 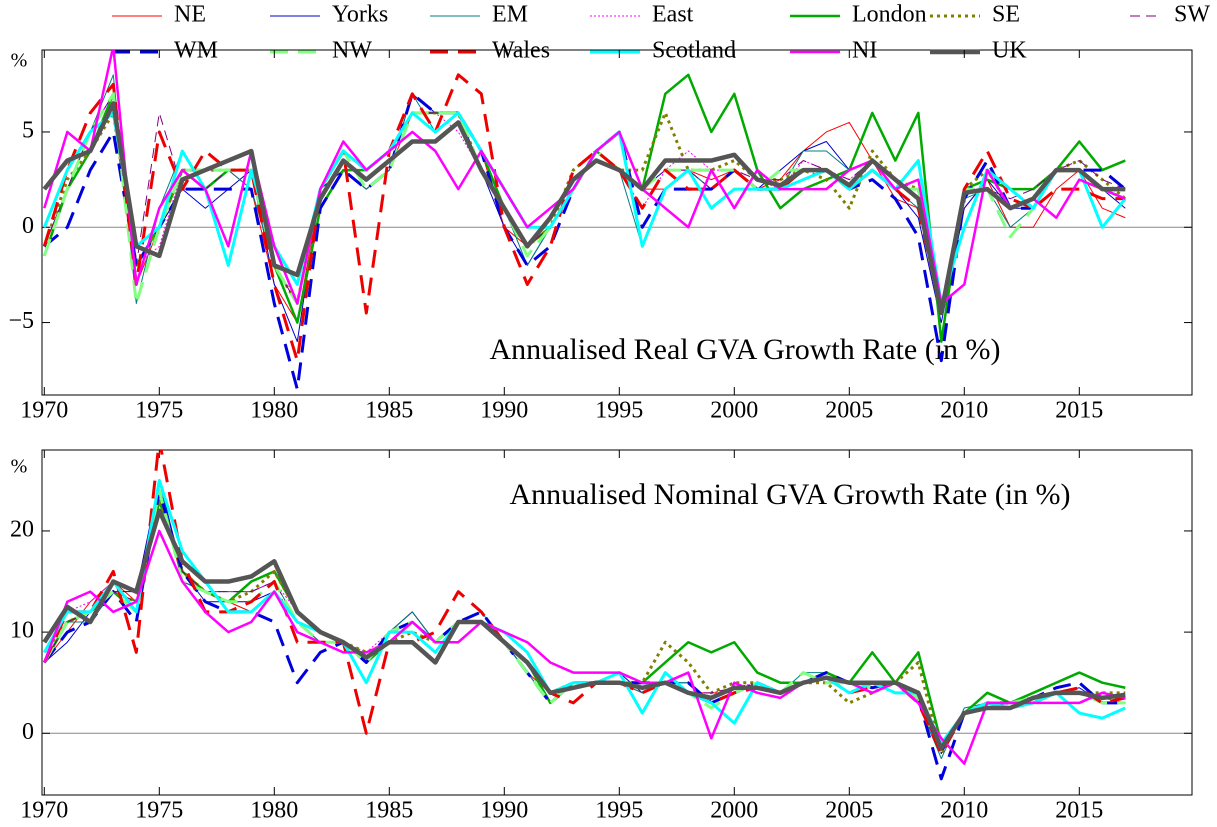 I want to click on legend-label: EM, so click(x=510, y=15).